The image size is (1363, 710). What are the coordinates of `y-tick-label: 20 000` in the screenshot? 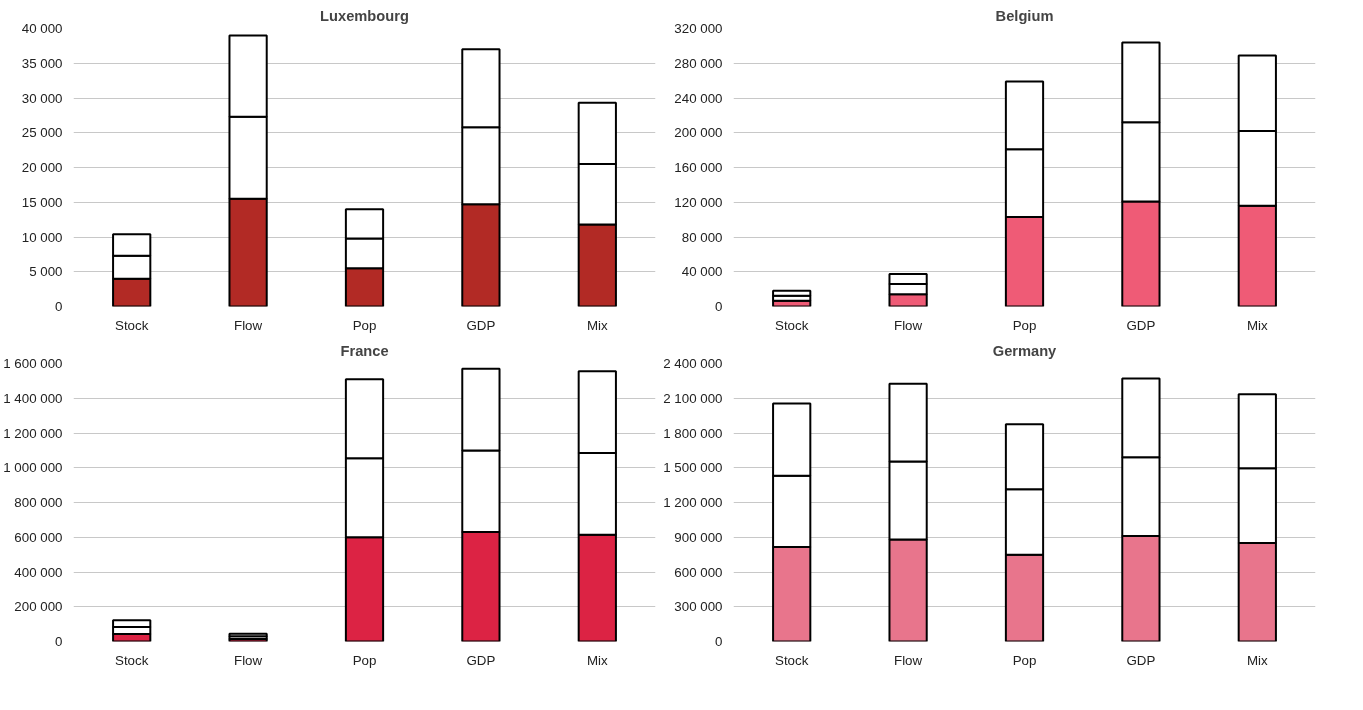 It's located at (42, 167).